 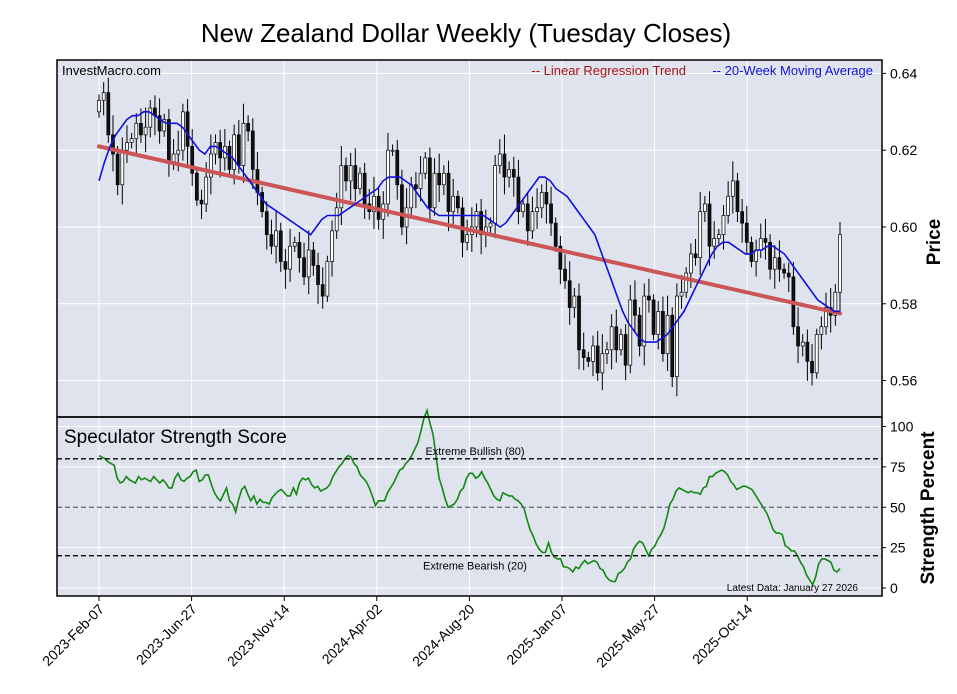 I want to click on strength-axis-title: Strength Percent, so click(x=928, y=508).